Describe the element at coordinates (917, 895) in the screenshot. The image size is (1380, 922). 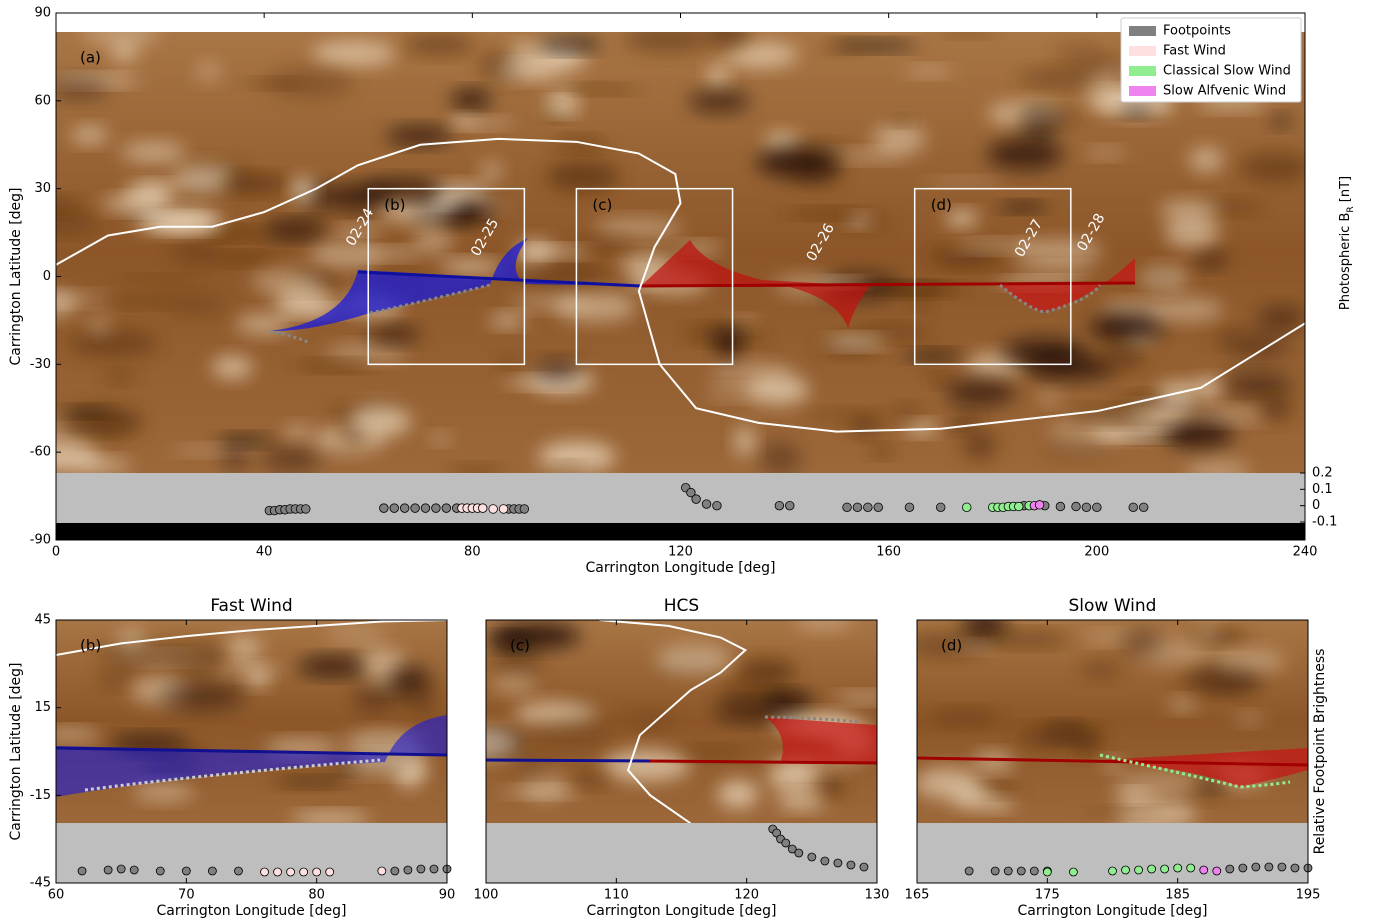
I see `x-tick-label: 165` at that location.